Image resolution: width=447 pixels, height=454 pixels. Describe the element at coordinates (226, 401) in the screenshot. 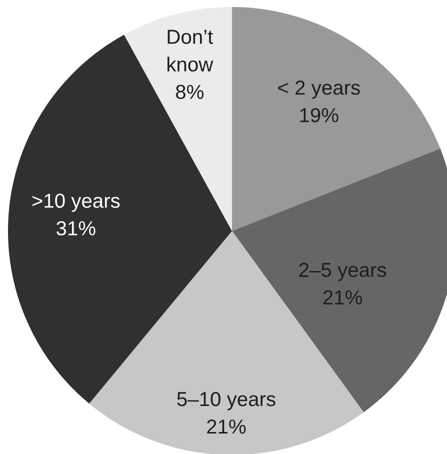

I see `slice-label: 5–10 years` at that location.